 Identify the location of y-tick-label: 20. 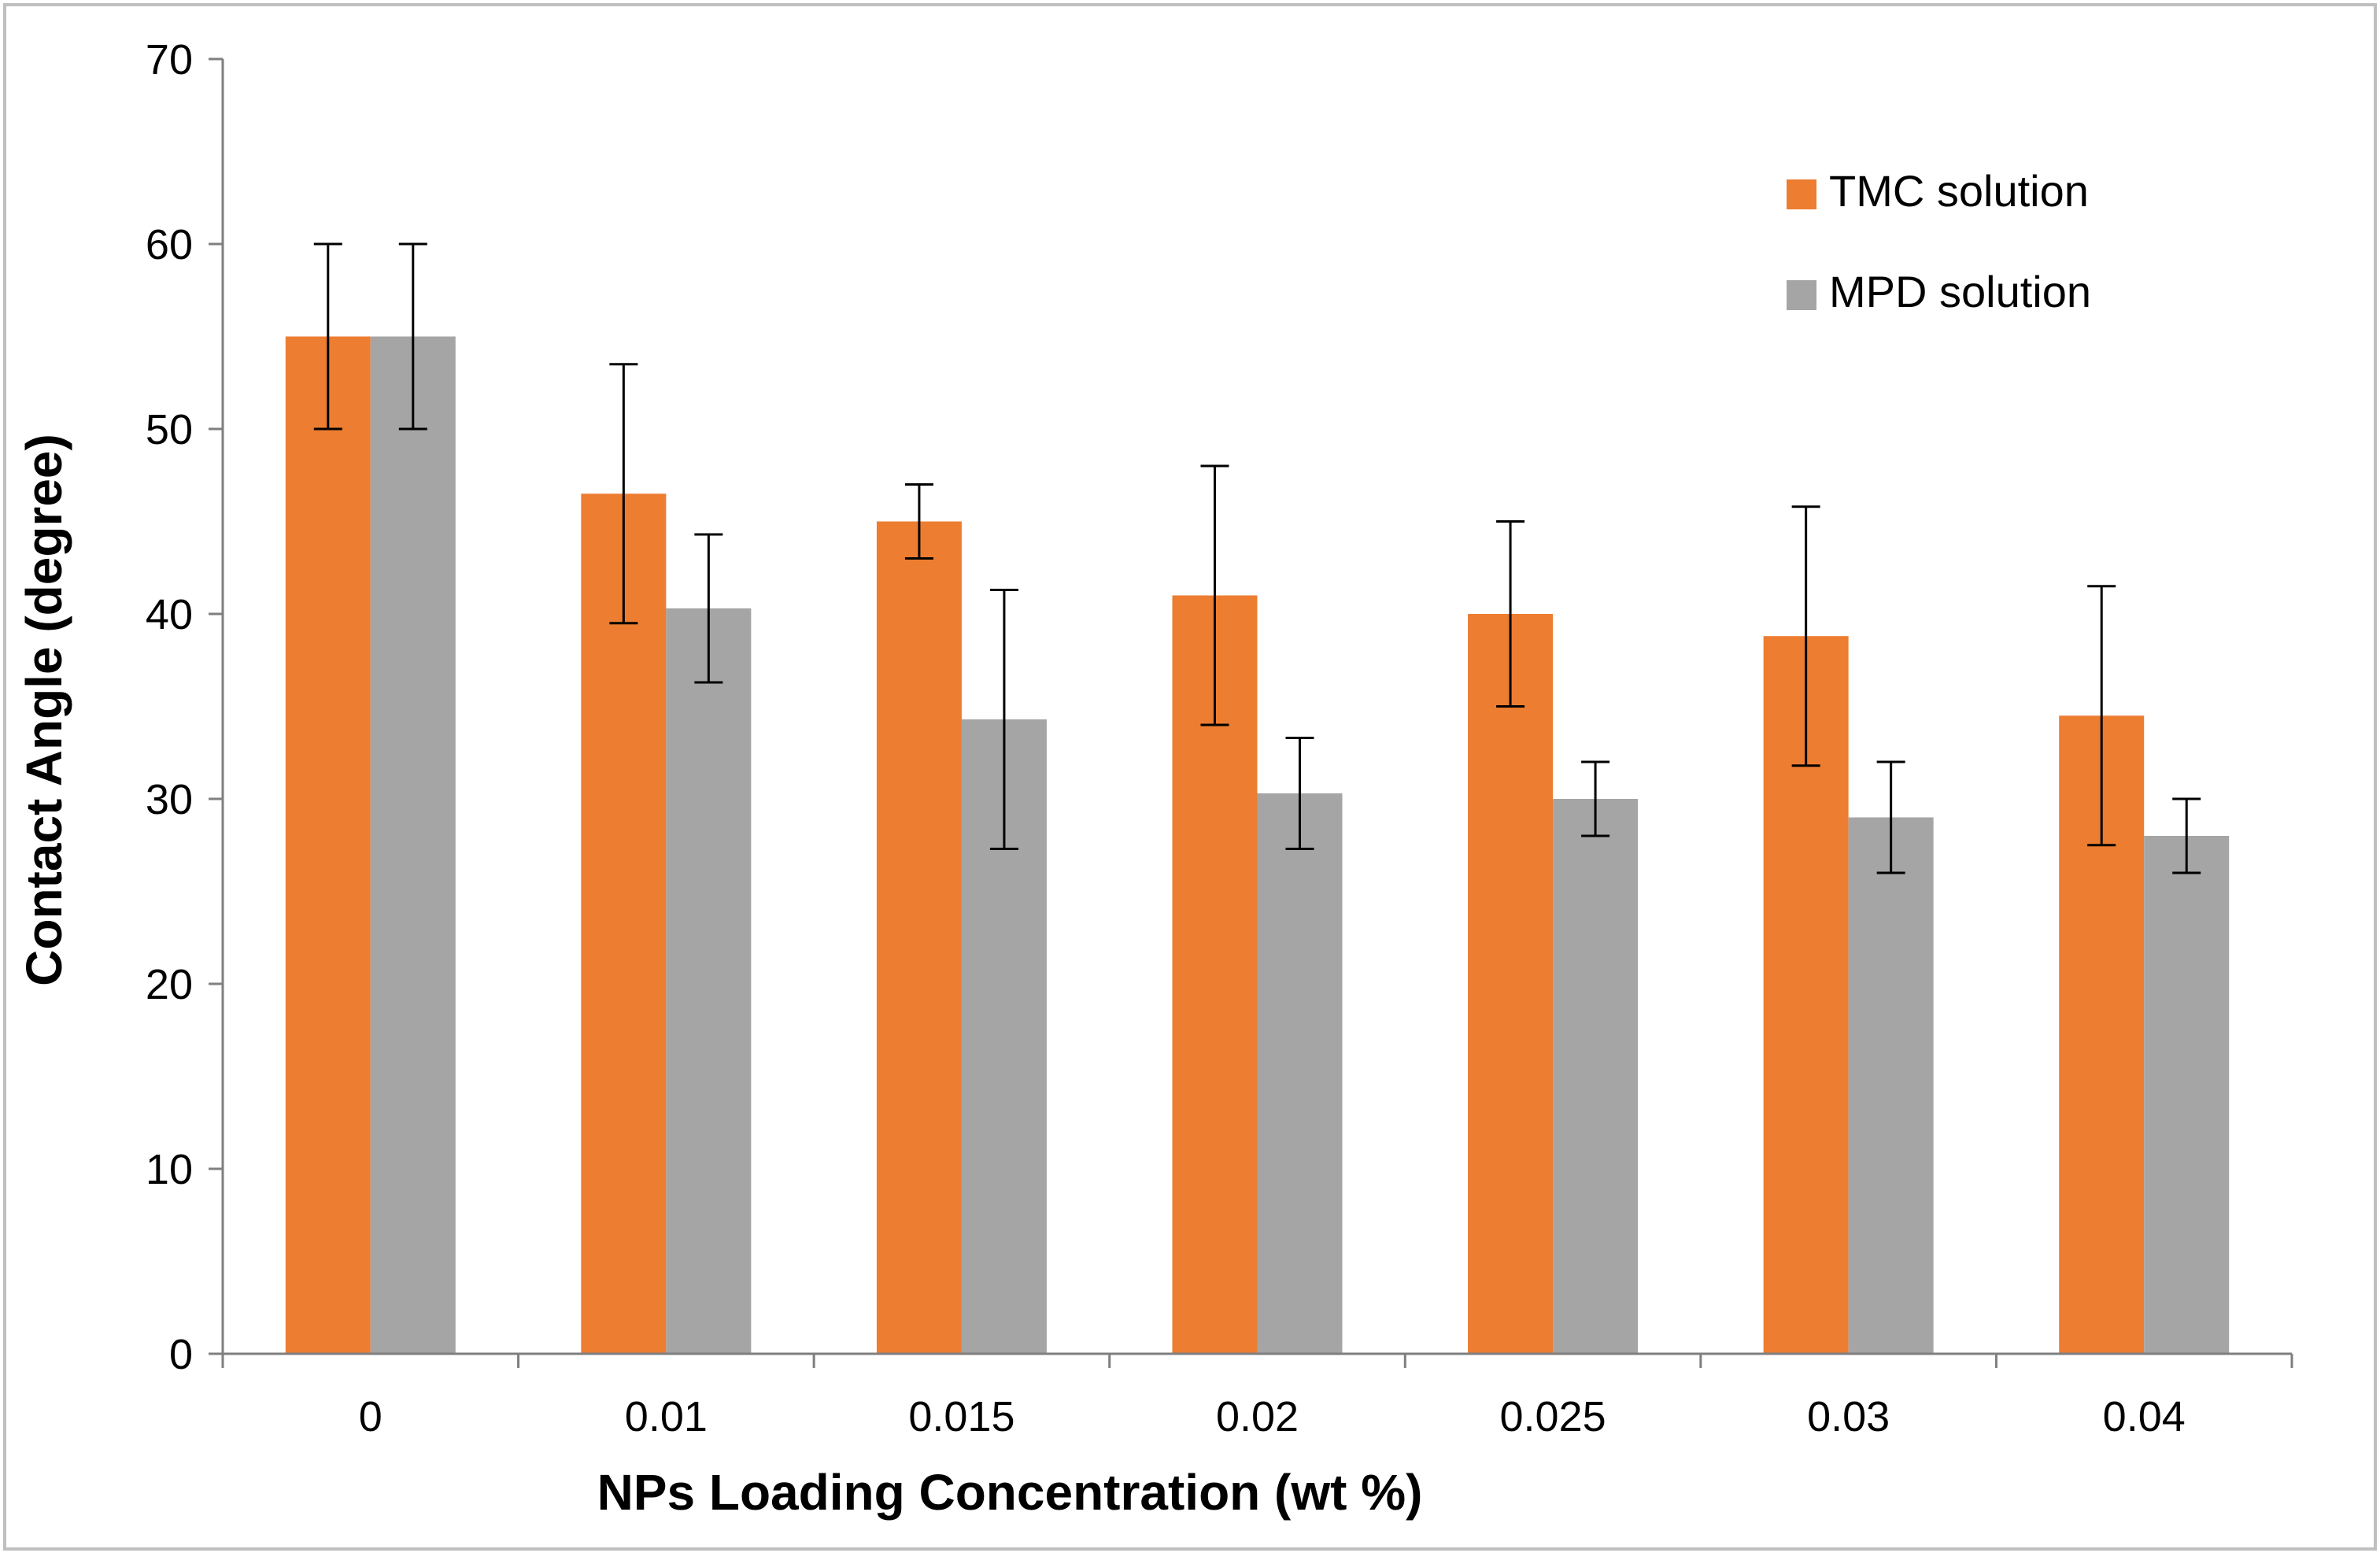
(169, 984).